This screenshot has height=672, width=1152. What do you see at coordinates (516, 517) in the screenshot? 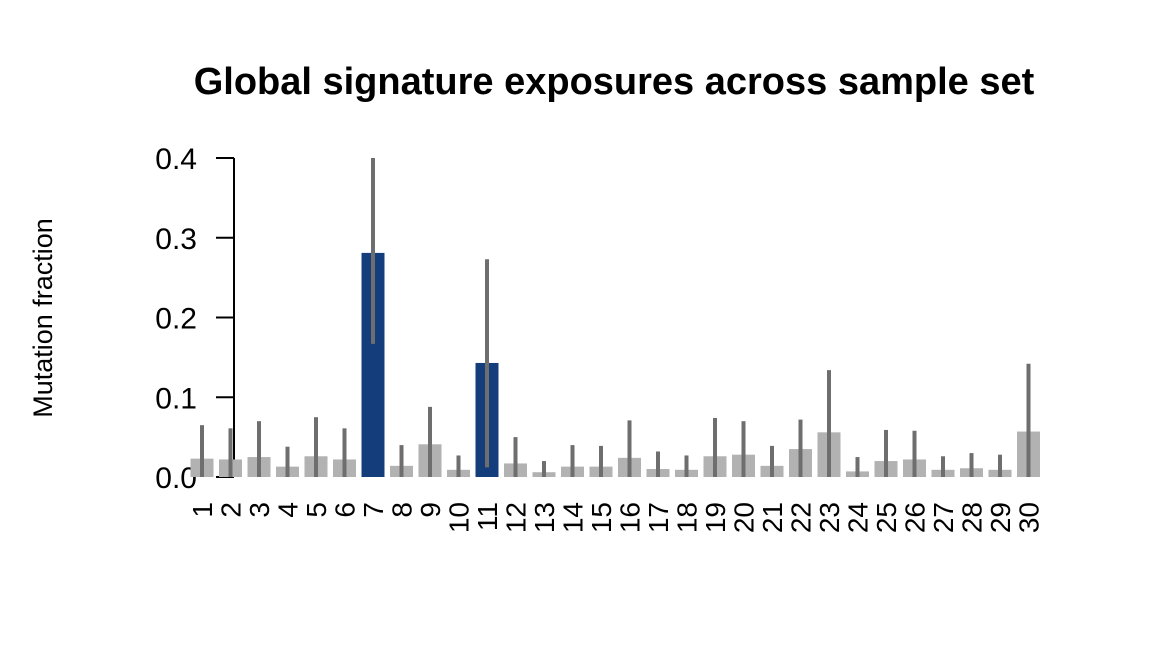
I see `x-tick-label: 12` at bounding box center [516, 517].